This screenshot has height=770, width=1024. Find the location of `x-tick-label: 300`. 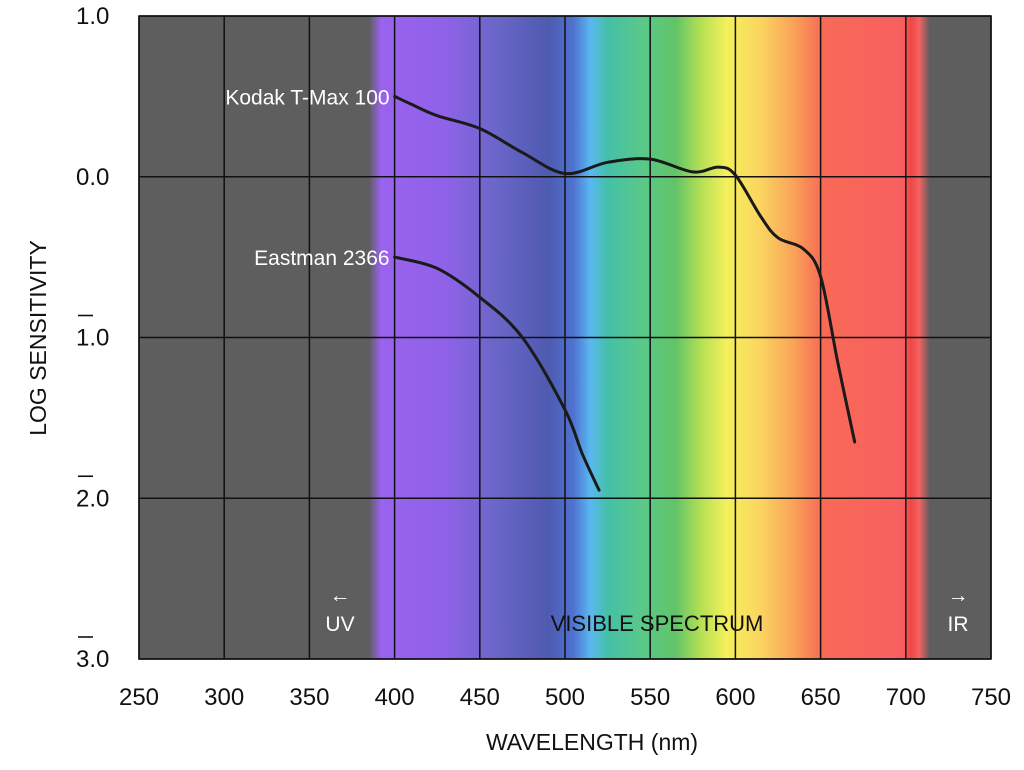

x-tick-label: 300 is located at coordinates (224, 697).